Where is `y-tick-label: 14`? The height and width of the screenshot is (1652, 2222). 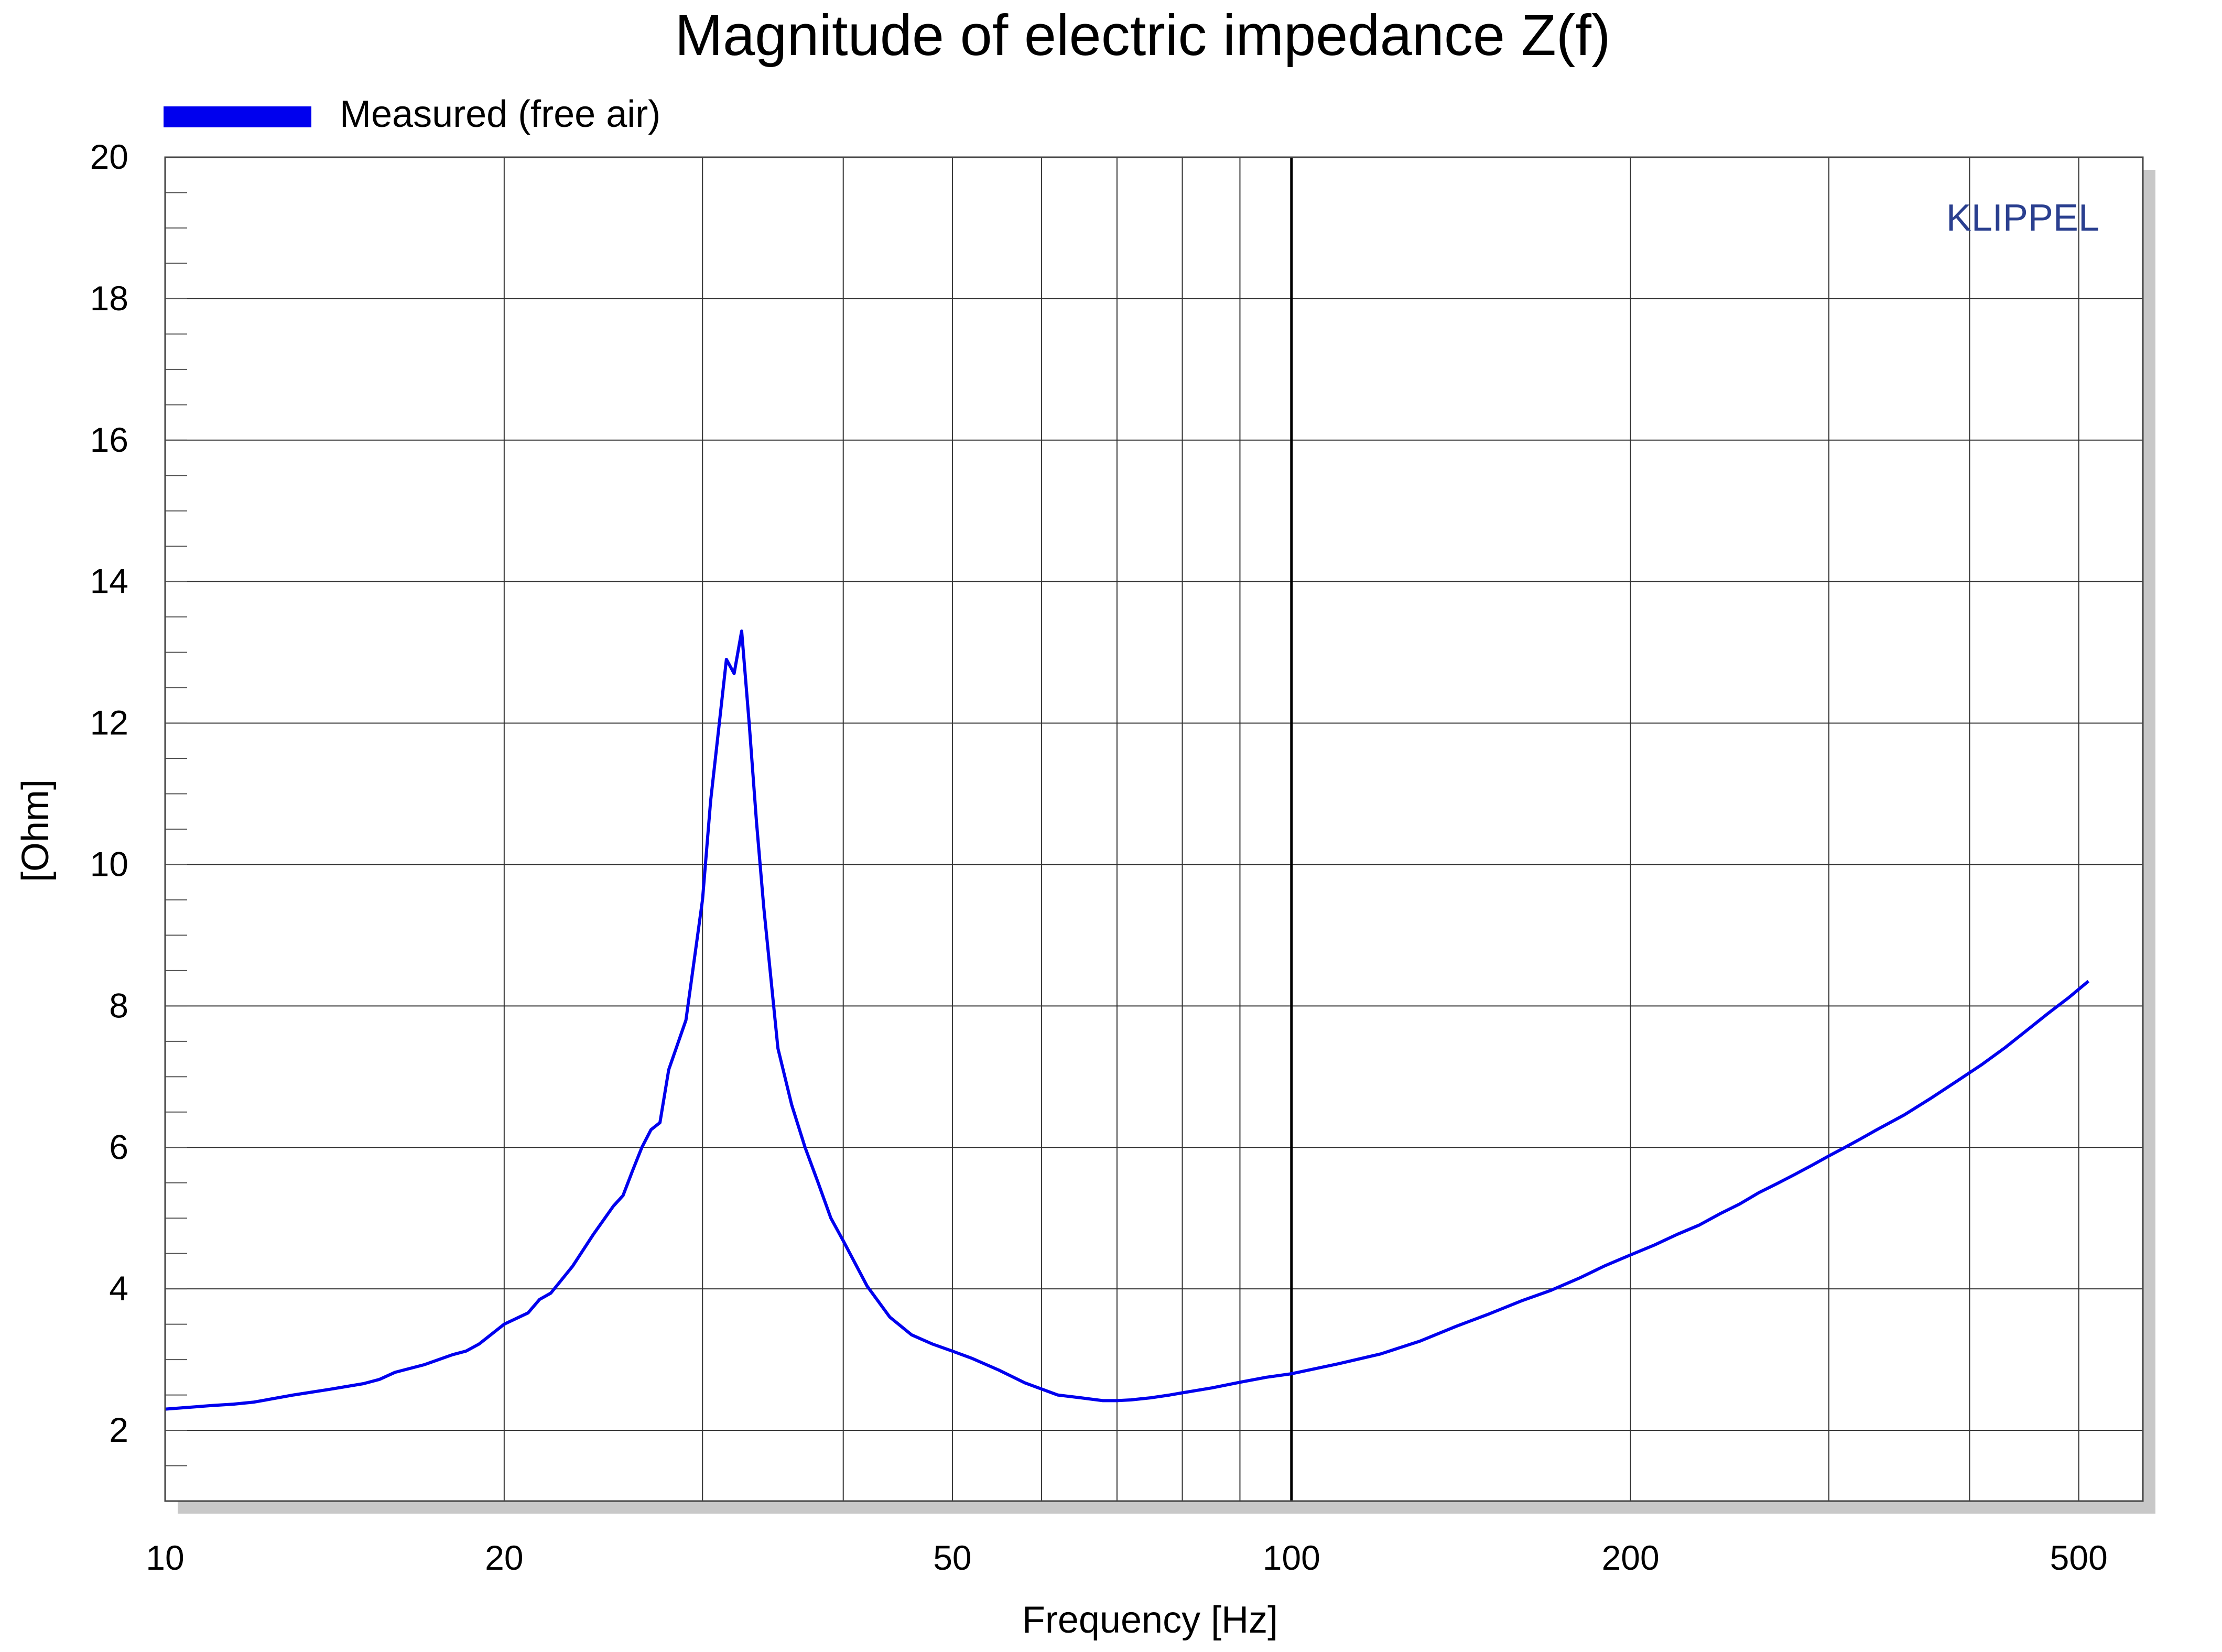
y-tick-label: 14 is located at coordinates (109, 581).